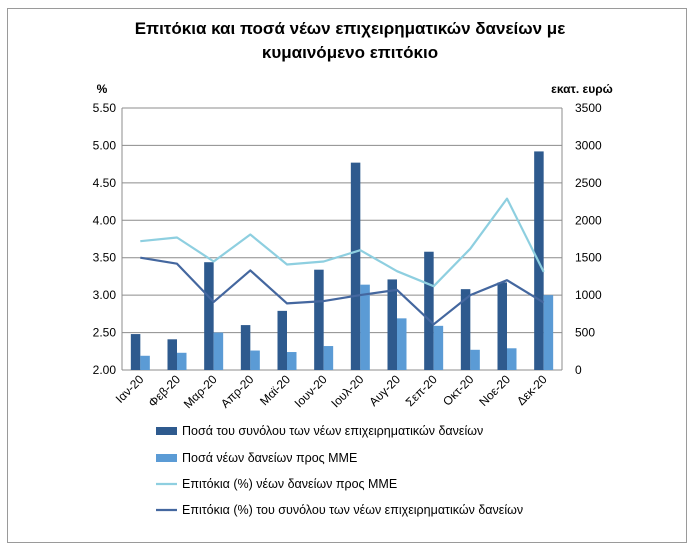 The image size is (700, 560). Describe the element at coordinates (384, 390) in the screenshot. I see `x-tick-label: Αυγ-20` at that location.